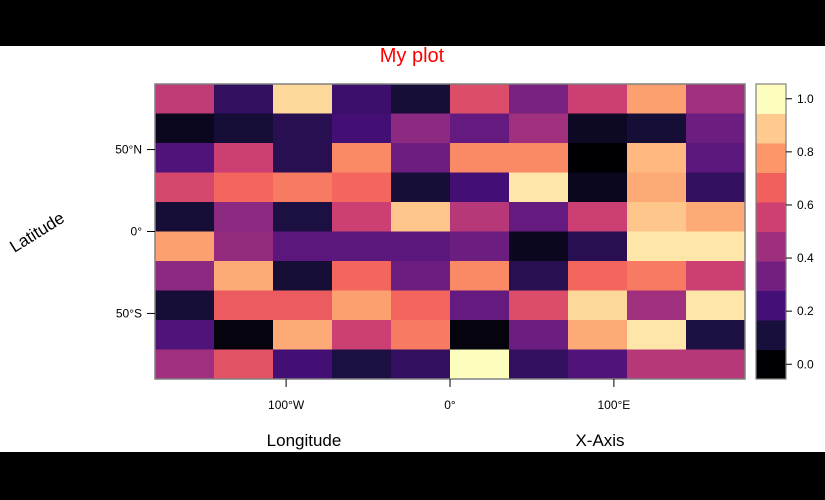  Describe the element at coordinates (412, 476) in the screenshot. I see `bottom-letterbox` at that location.